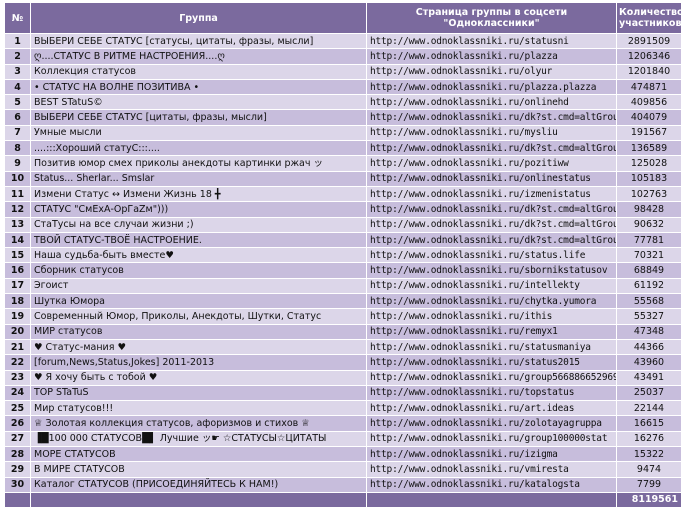 This screenshot has width=688, height=517. What do you see at coordinates (649, 117) in the screenshot?
I see `member-count-cell: 404079` at bounding box center [649, 117].